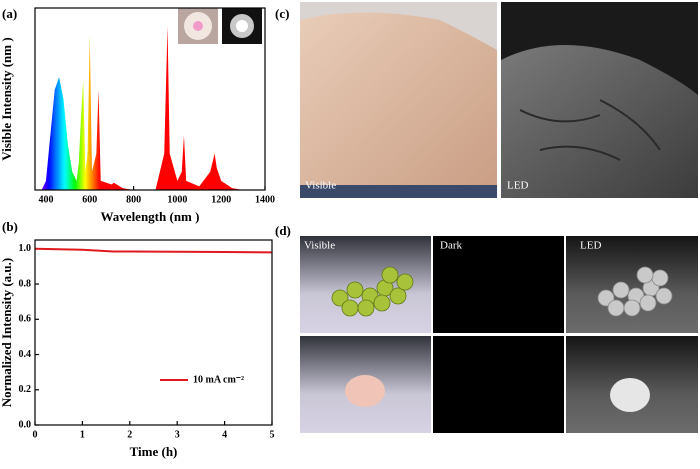 The image size is (700, 469). Describe the element at coordinates (265, 199) in the screenshot. I see `x-tick-label: 1400` at that location.